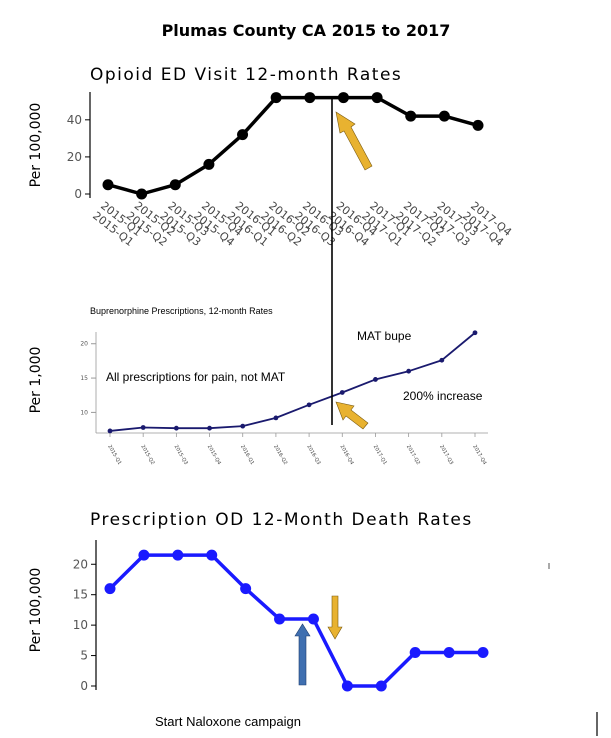 The height and width of the screenshot is (738, 611). What do you see at coordinates (181, 455) in the screenshot?
I see `x-tick-label: 2015-Q3` at bounding box center [181, 455].